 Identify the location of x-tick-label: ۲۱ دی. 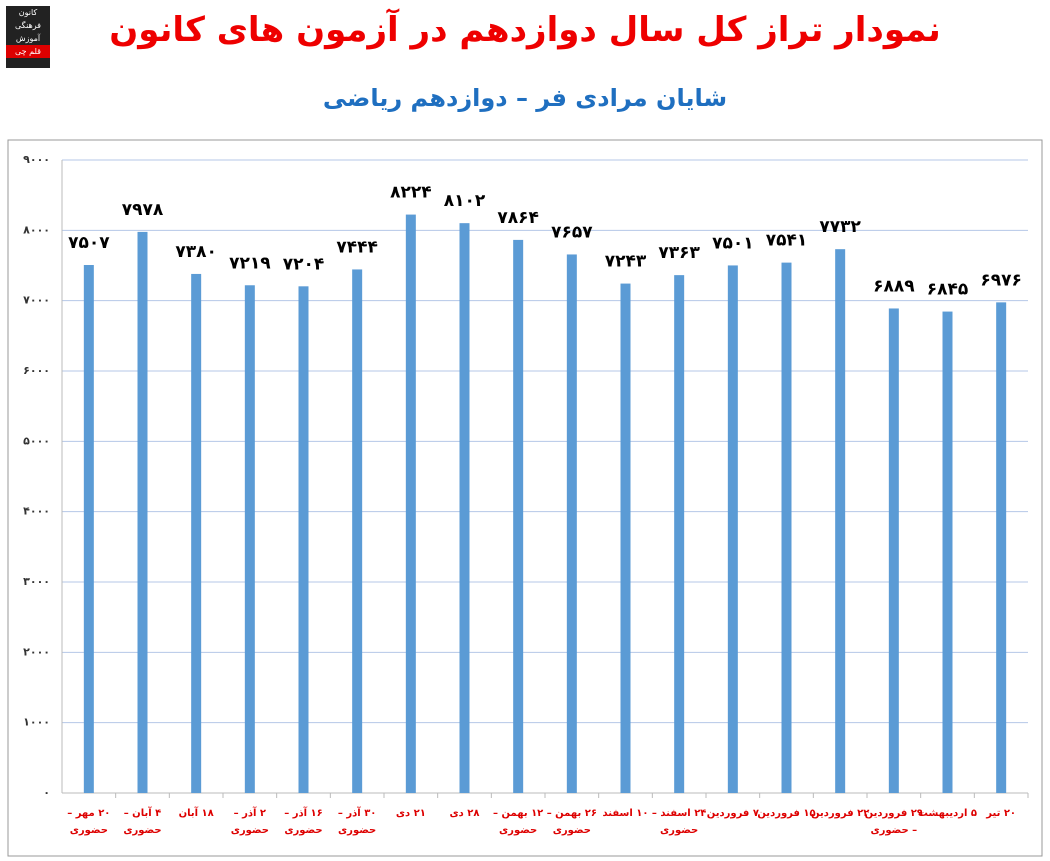
(410, 813).